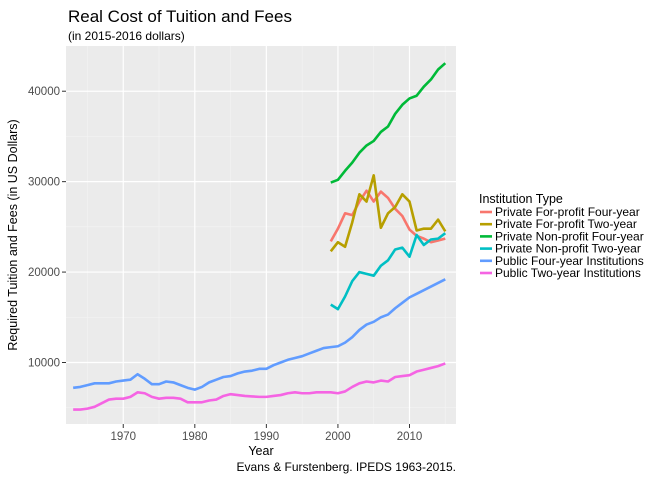 The image size is (672, 480). Describe the element at coordinates (123, 437) in the screenshot. I see `x-tick-label: 1970` at that location.